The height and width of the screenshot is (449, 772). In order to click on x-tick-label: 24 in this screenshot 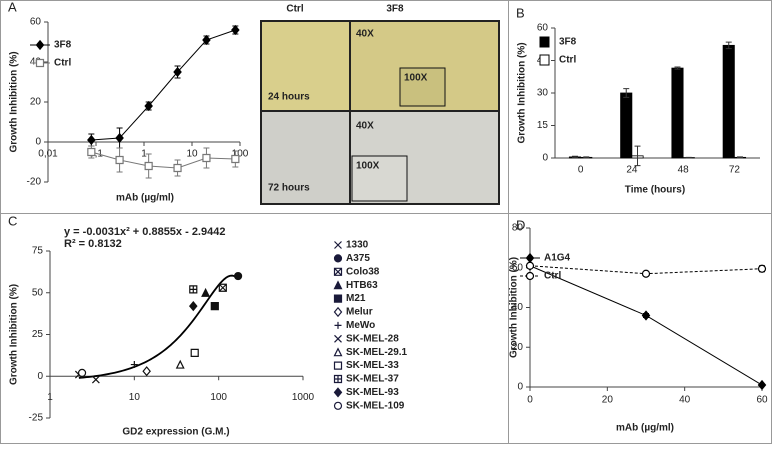, I will do `click(632, 170)`.